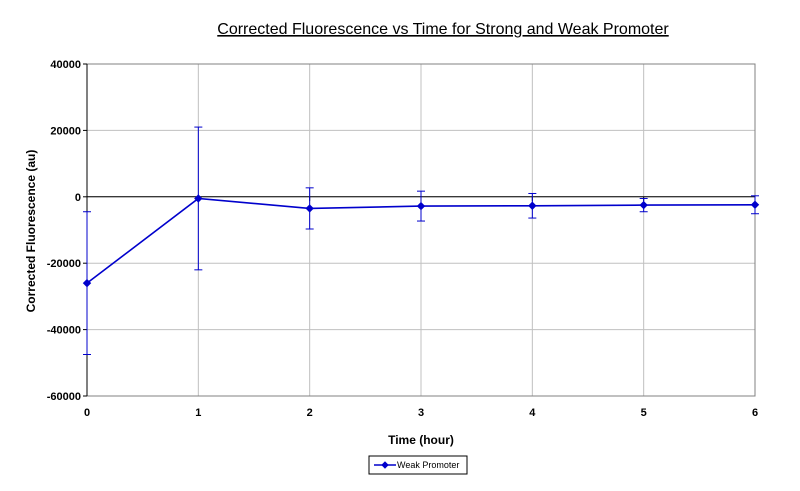  I want to click on x-tick-label: 3, so click(421, 413).